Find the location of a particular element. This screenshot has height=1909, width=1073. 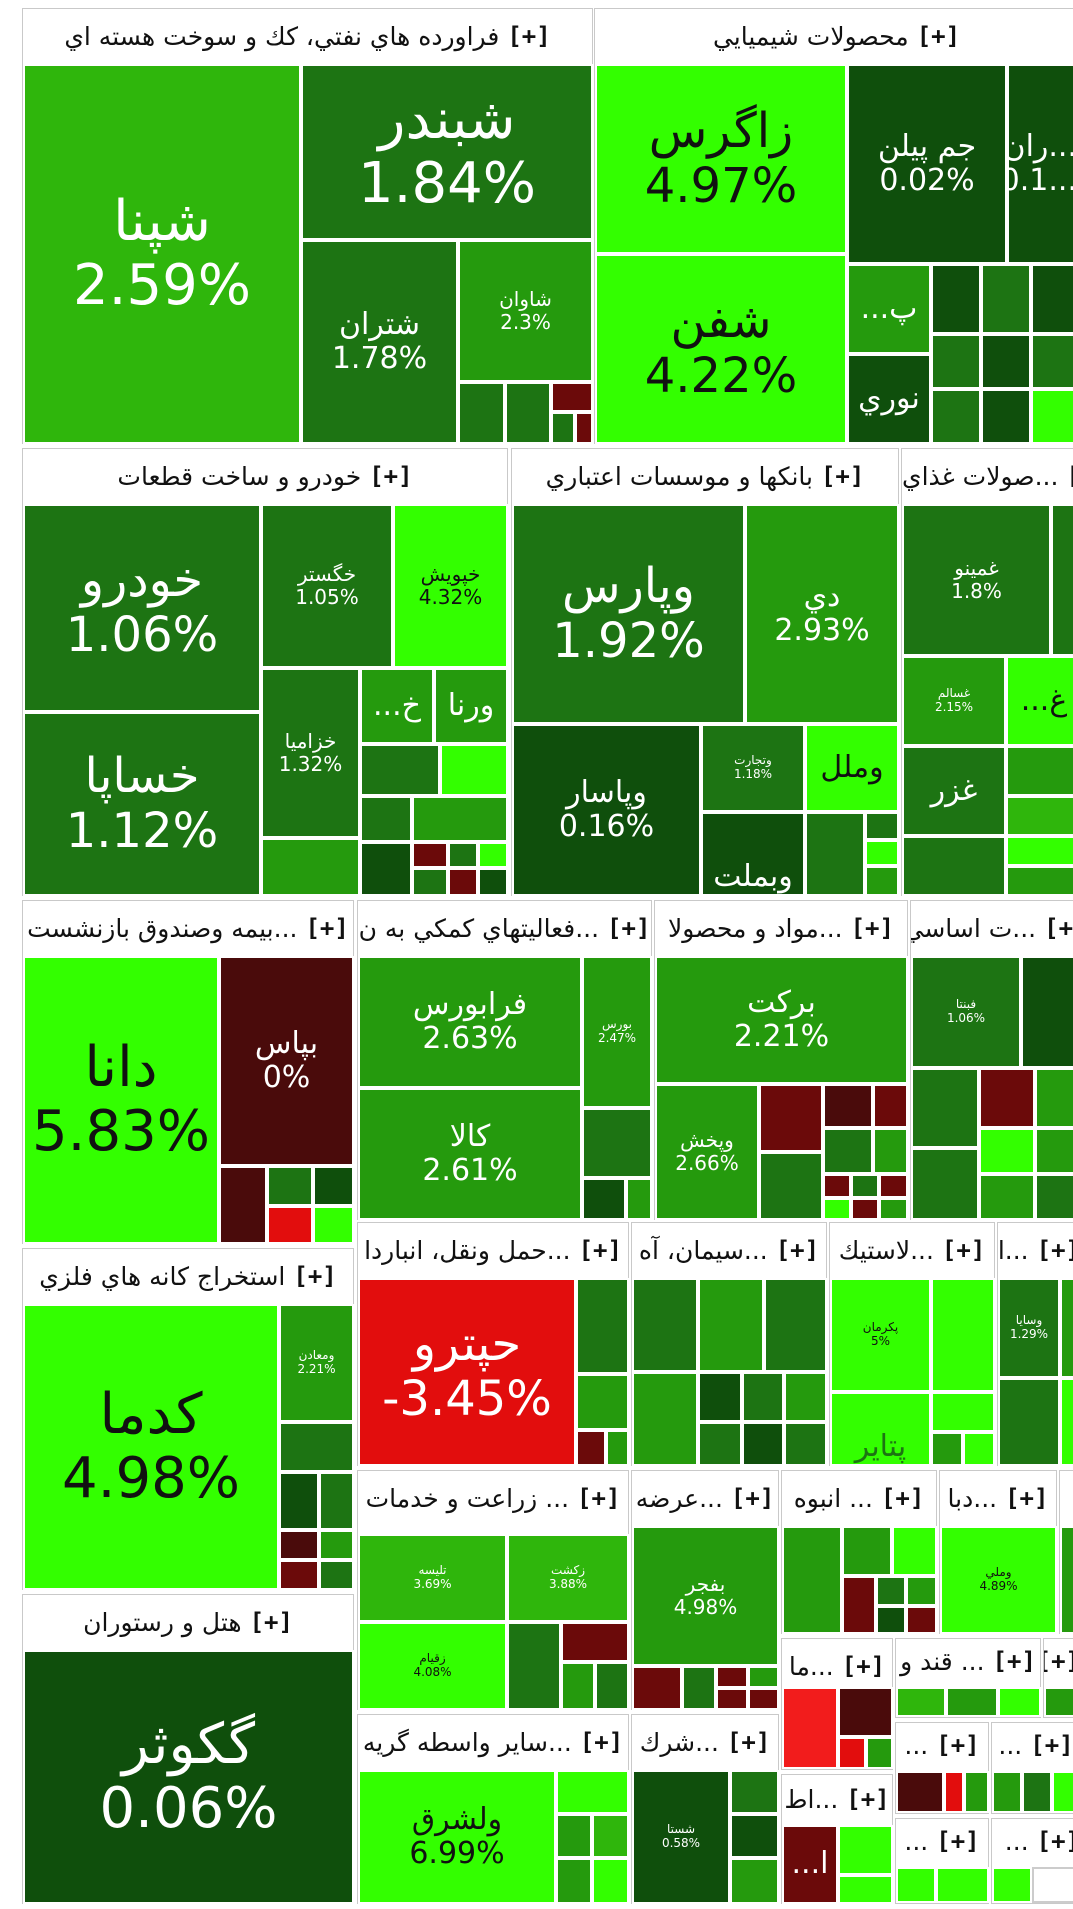

stock-tile-shasta: شستا 0.58% is located at coordinates (681, 1837).